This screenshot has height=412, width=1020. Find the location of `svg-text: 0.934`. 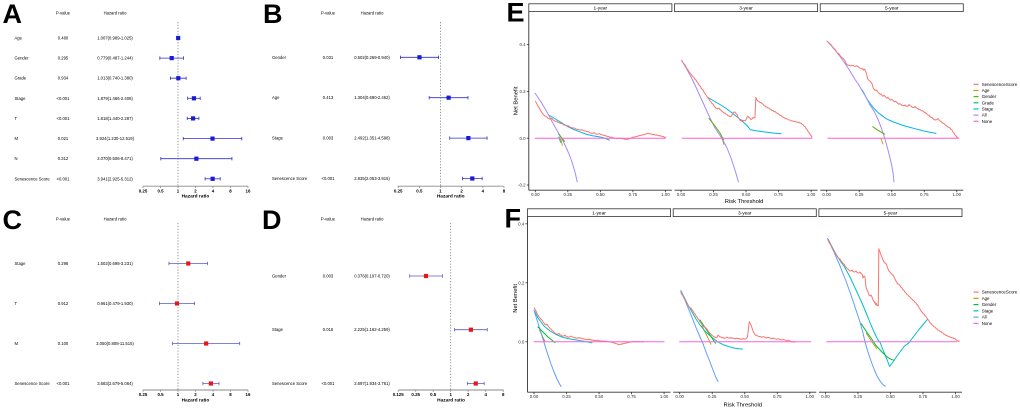

svg-text: 0.934 is located at coordinates (63, 78).